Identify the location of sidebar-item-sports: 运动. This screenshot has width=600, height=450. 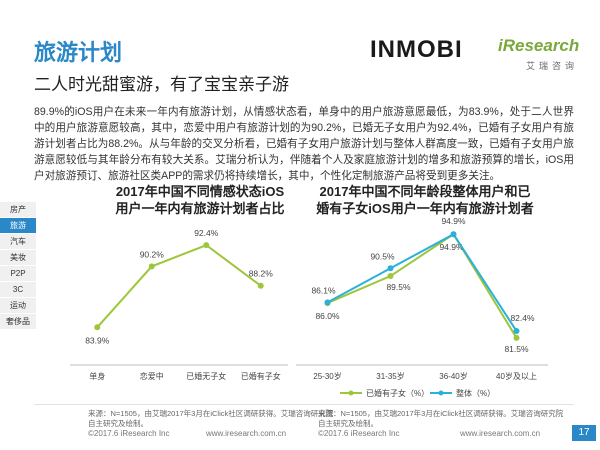
(18, 306).